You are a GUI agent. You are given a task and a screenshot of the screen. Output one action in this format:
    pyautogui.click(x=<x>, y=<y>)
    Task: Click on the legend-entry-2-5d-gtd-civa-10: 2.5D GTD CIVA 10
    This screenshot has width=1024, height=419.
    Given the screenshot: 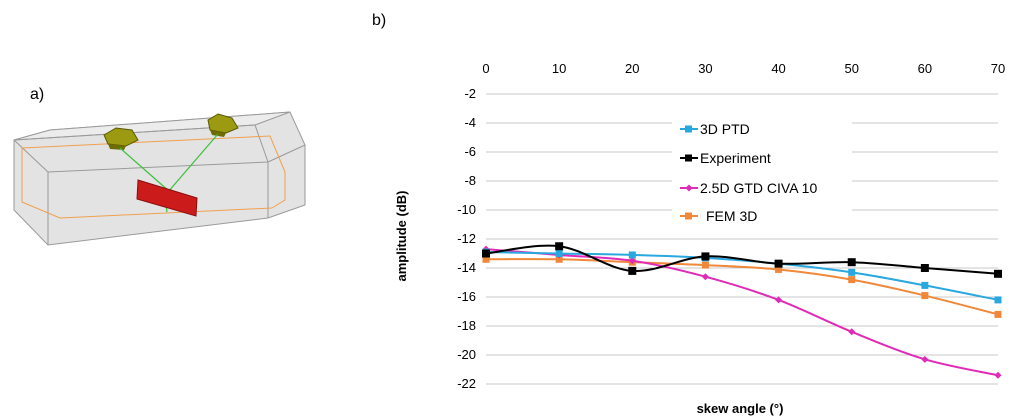 What is the action you would take?
    pyautogui.click(x=748, y=188)
    